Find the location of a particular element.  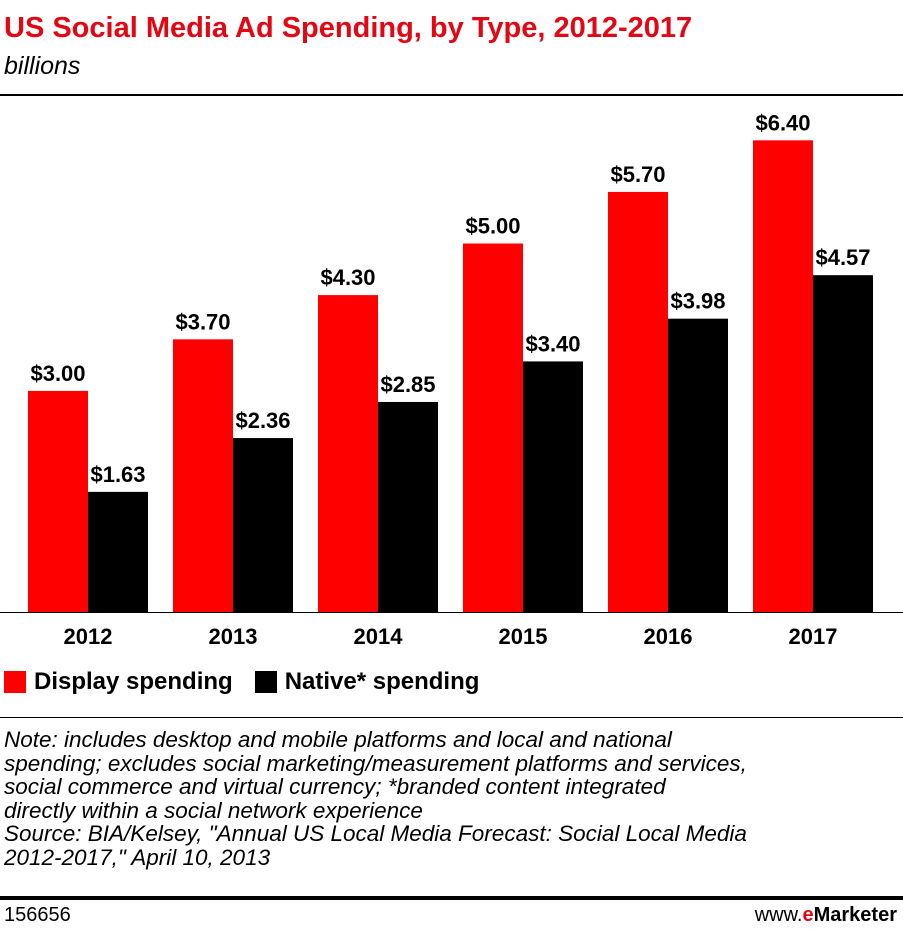

x-tick-label: 2015 is located at coordinates (523, 636).